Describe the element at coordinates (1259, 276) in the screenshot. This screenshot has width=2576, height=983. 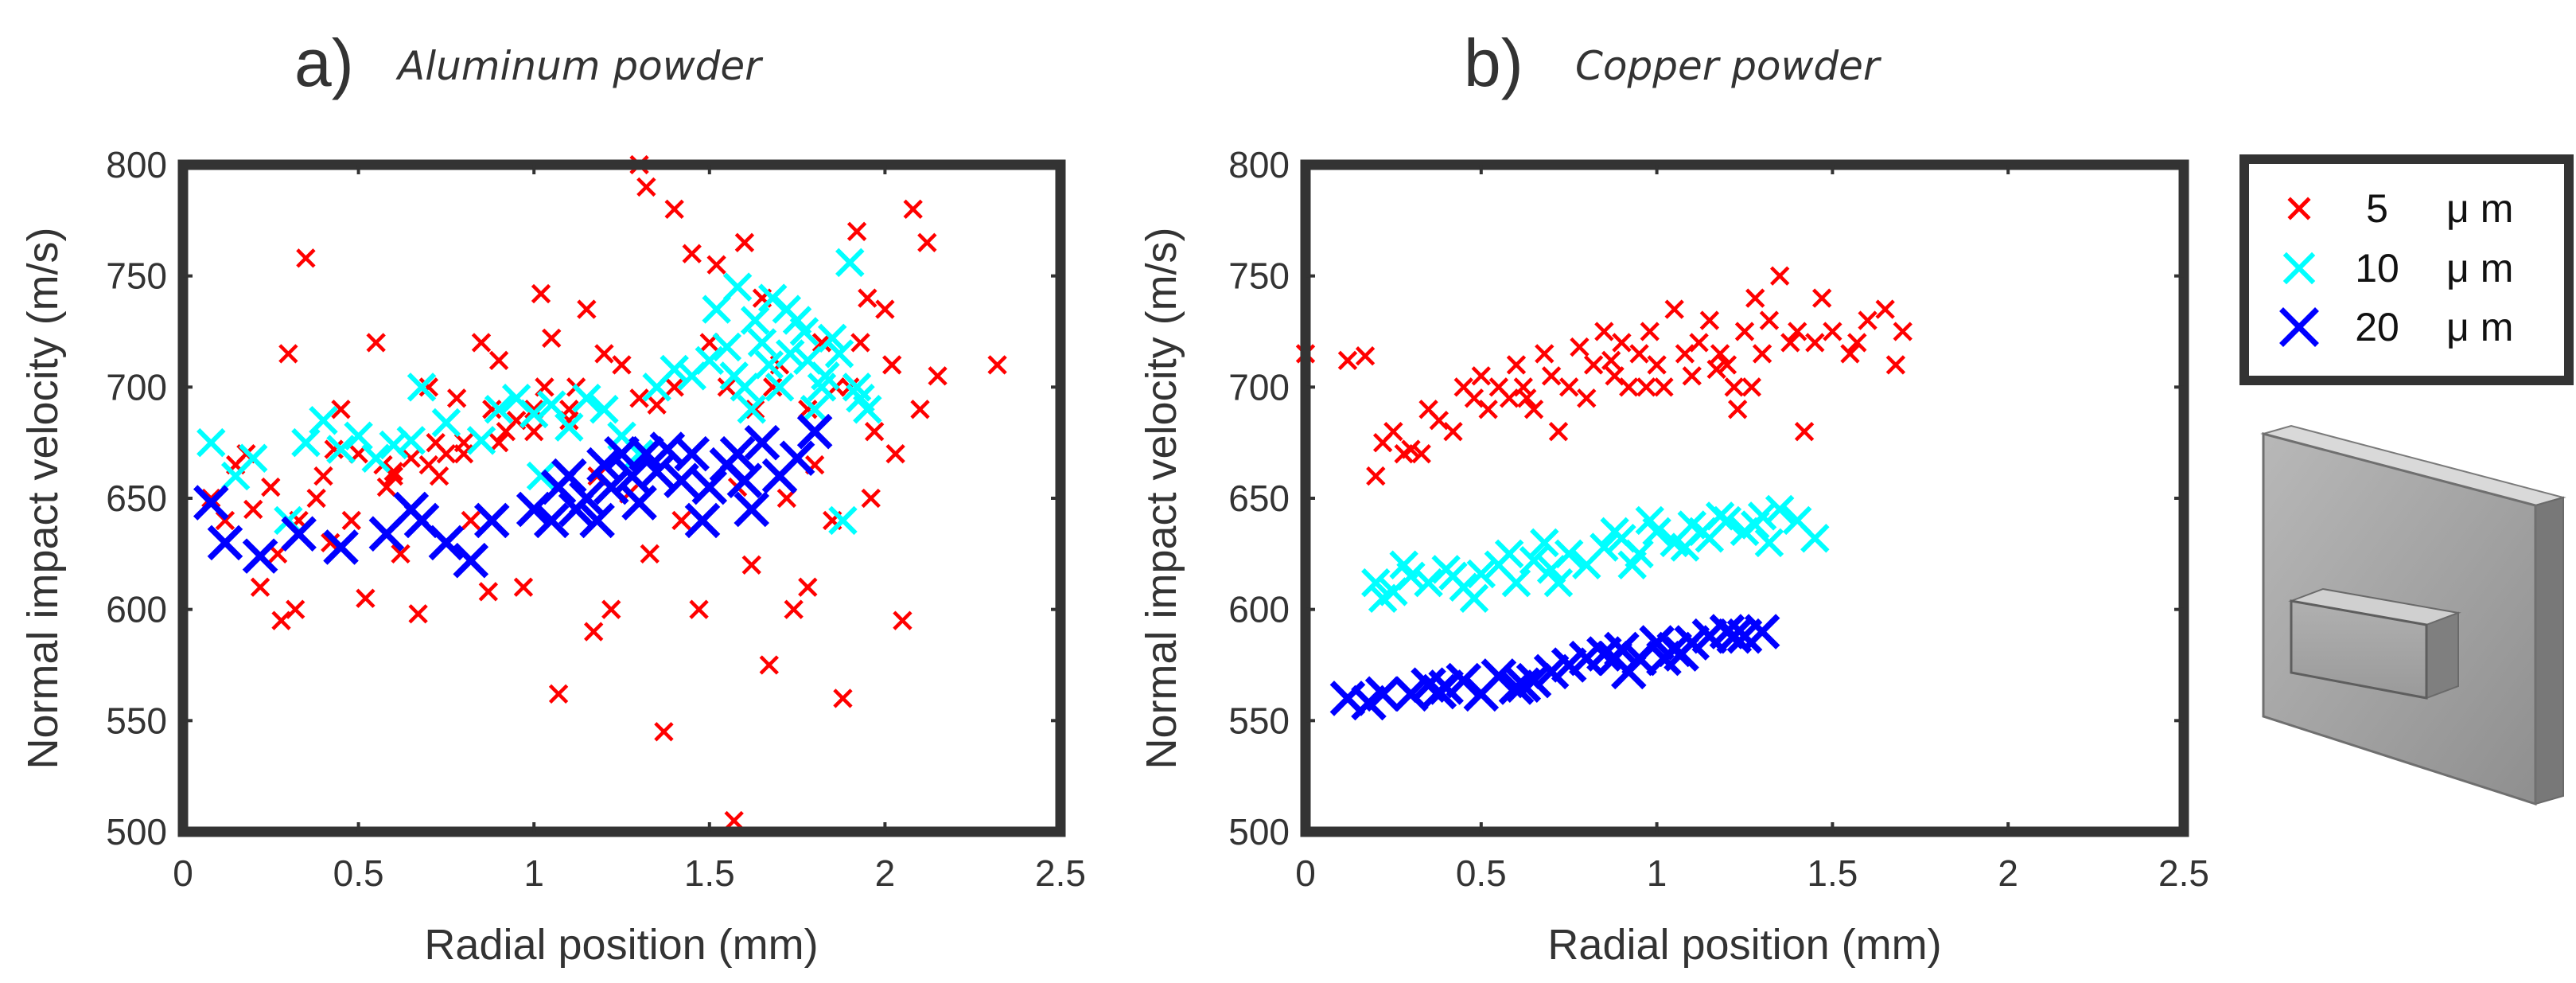
I see `panel-b-ytick-label: 750` at that location.